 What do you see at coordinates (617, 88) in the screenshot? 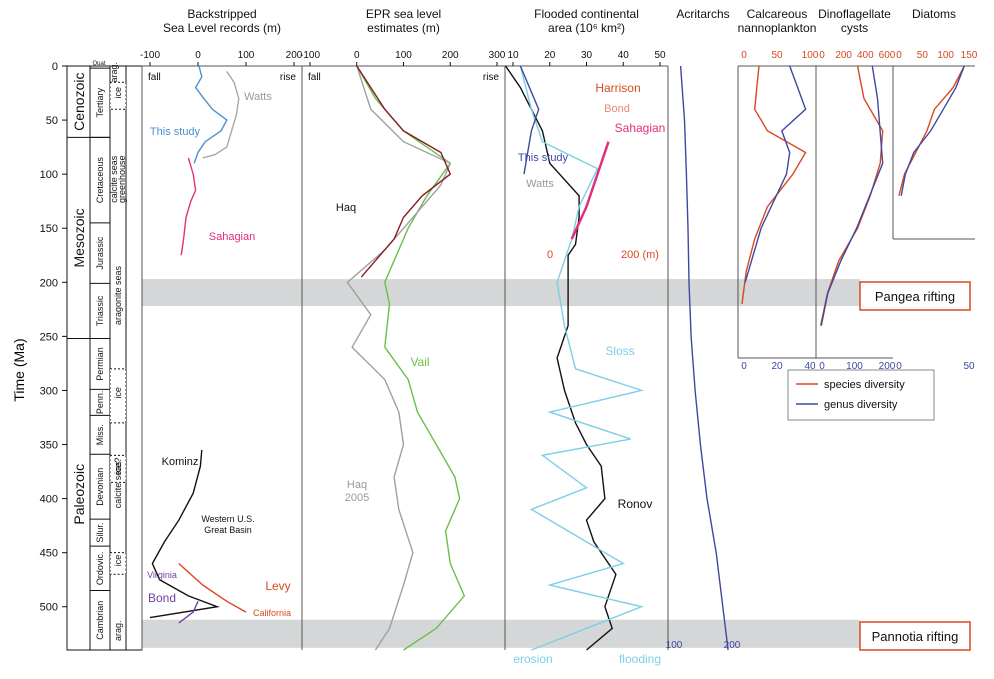
I see `annotation-label: Harrison` at bounding box center [617, 88].